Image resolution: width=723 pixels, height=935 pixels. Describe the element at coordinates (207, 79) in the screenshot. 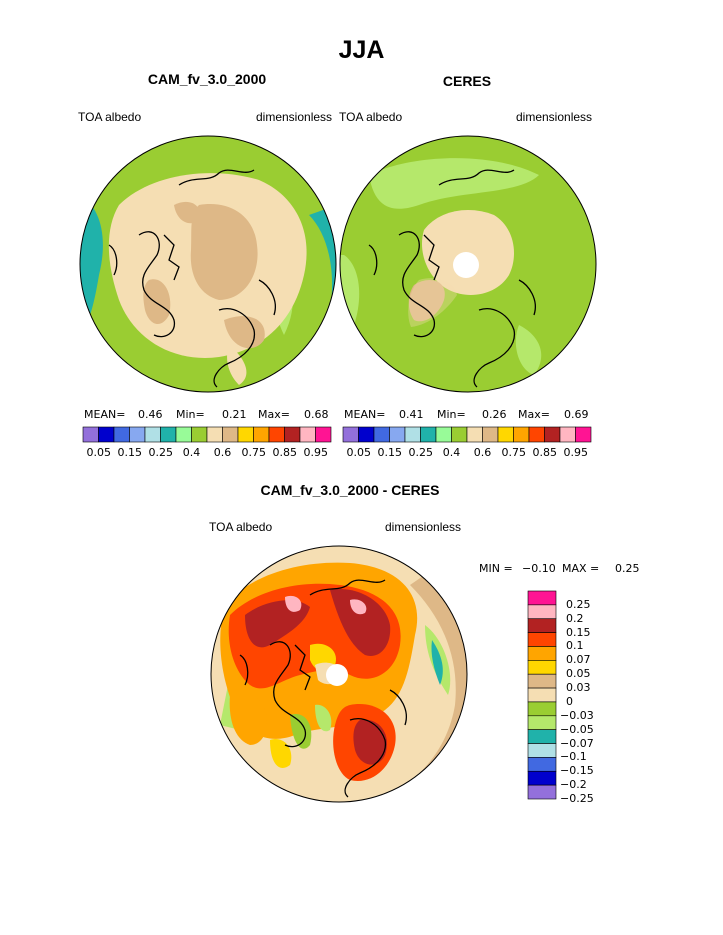

I see `panel-title-model: CAM_fv_3.0_2000` at that location.